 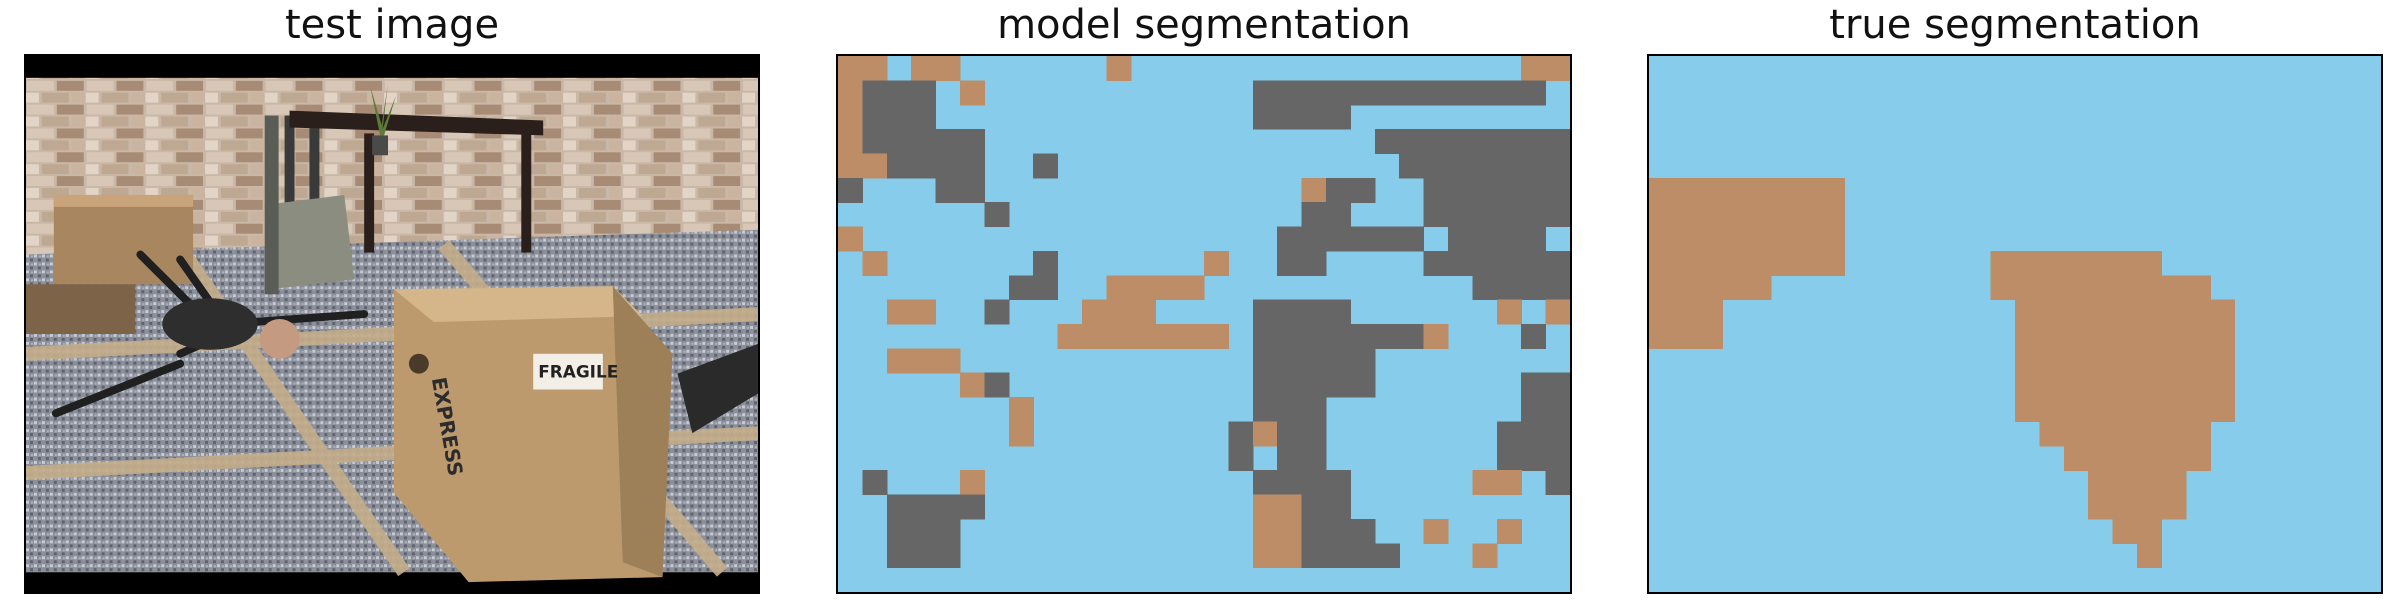 What do you see at coordinates (578, 372) in the screenshot?
I see `box-label-text: FRAGILE` at bounding box center [578, 372].